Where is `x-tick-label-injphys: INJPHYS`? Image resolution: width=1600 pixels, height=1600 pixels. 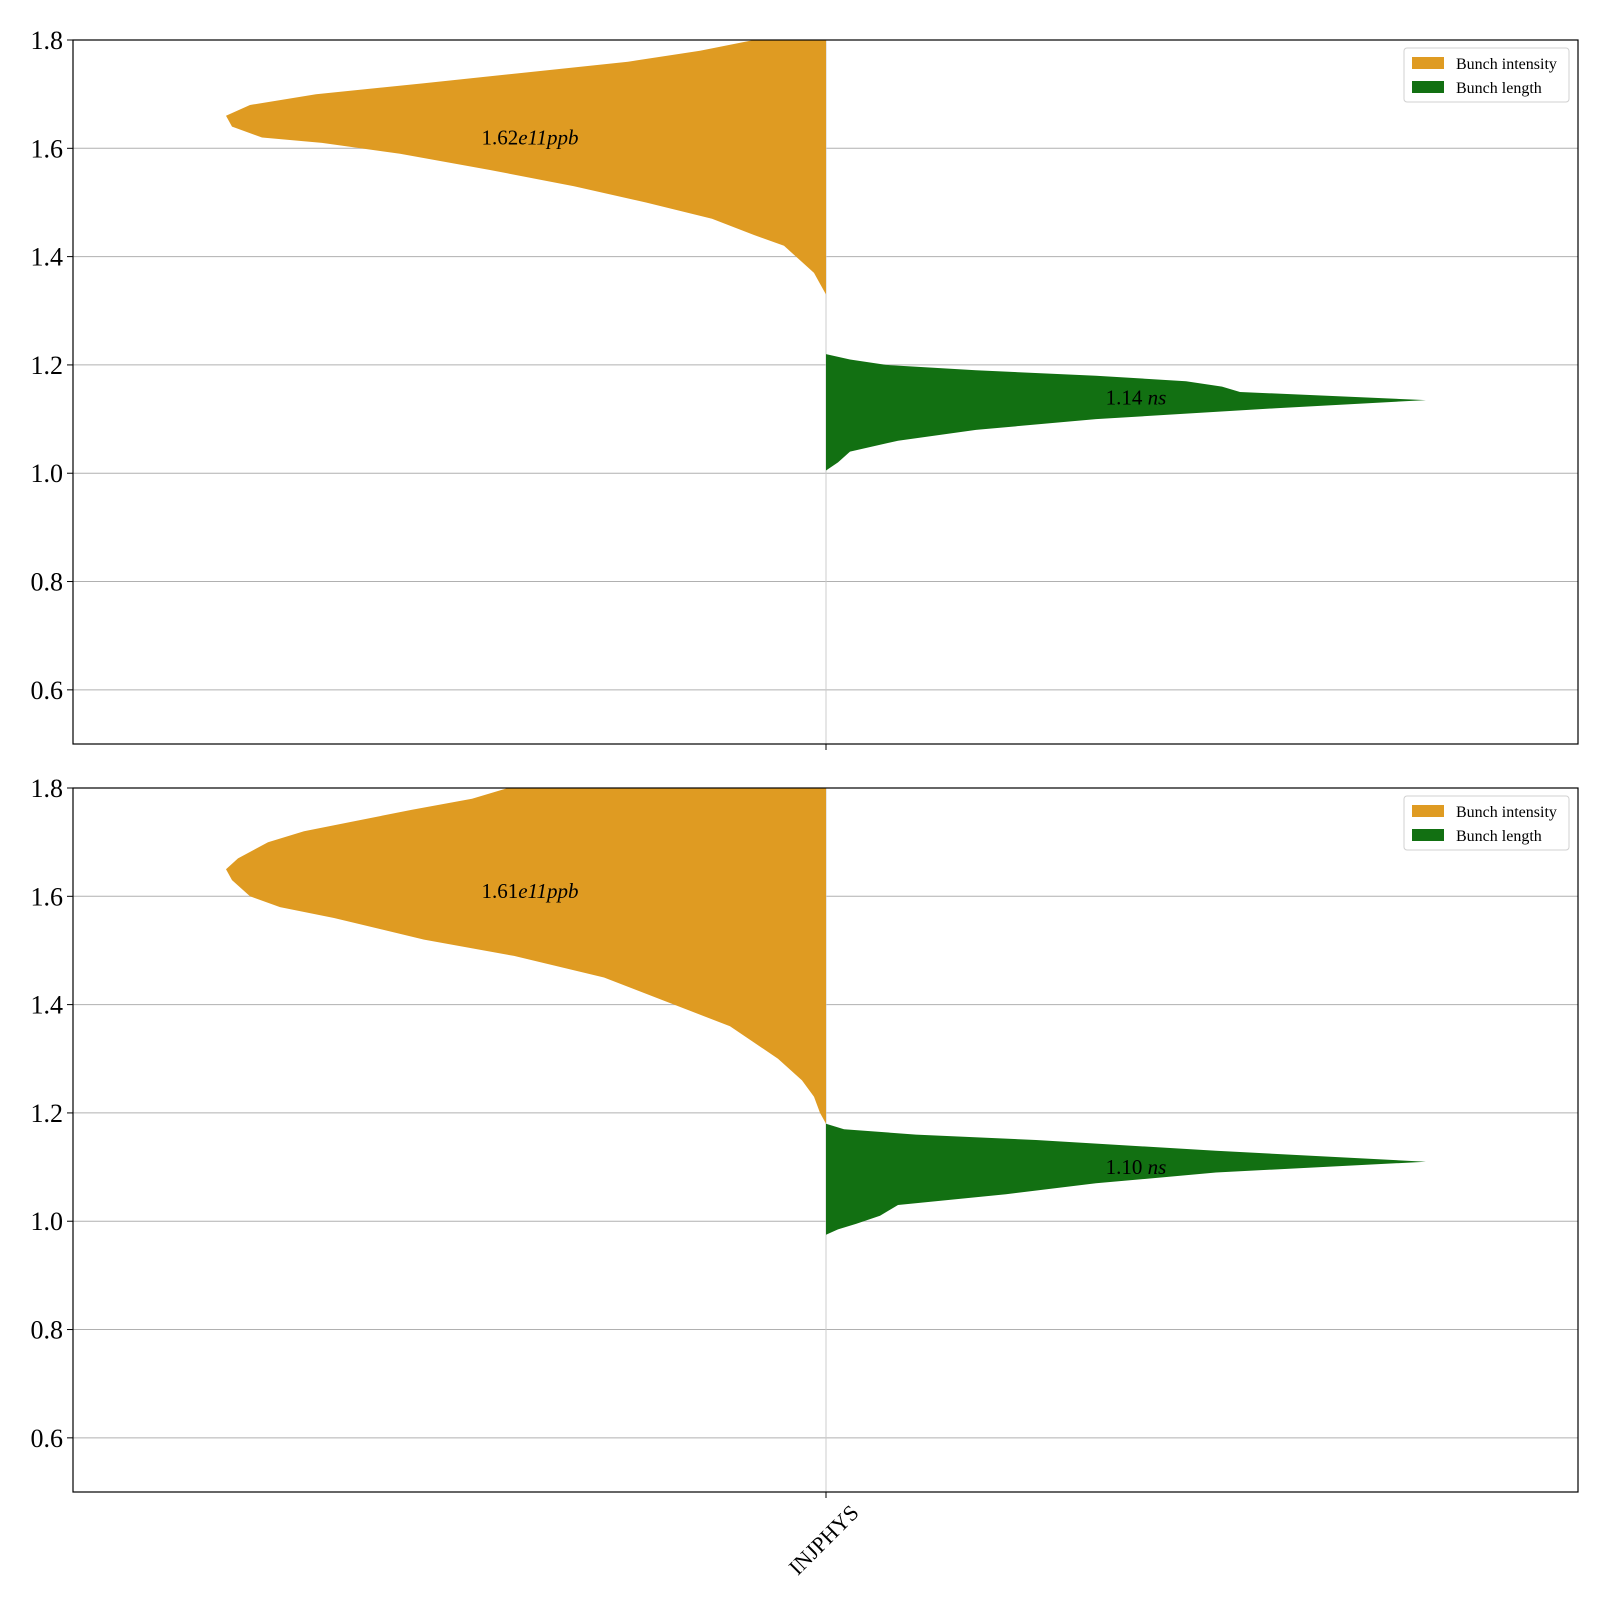
x-tick-label-injphys: INJPHYS is located at coordinates (824, 1540).